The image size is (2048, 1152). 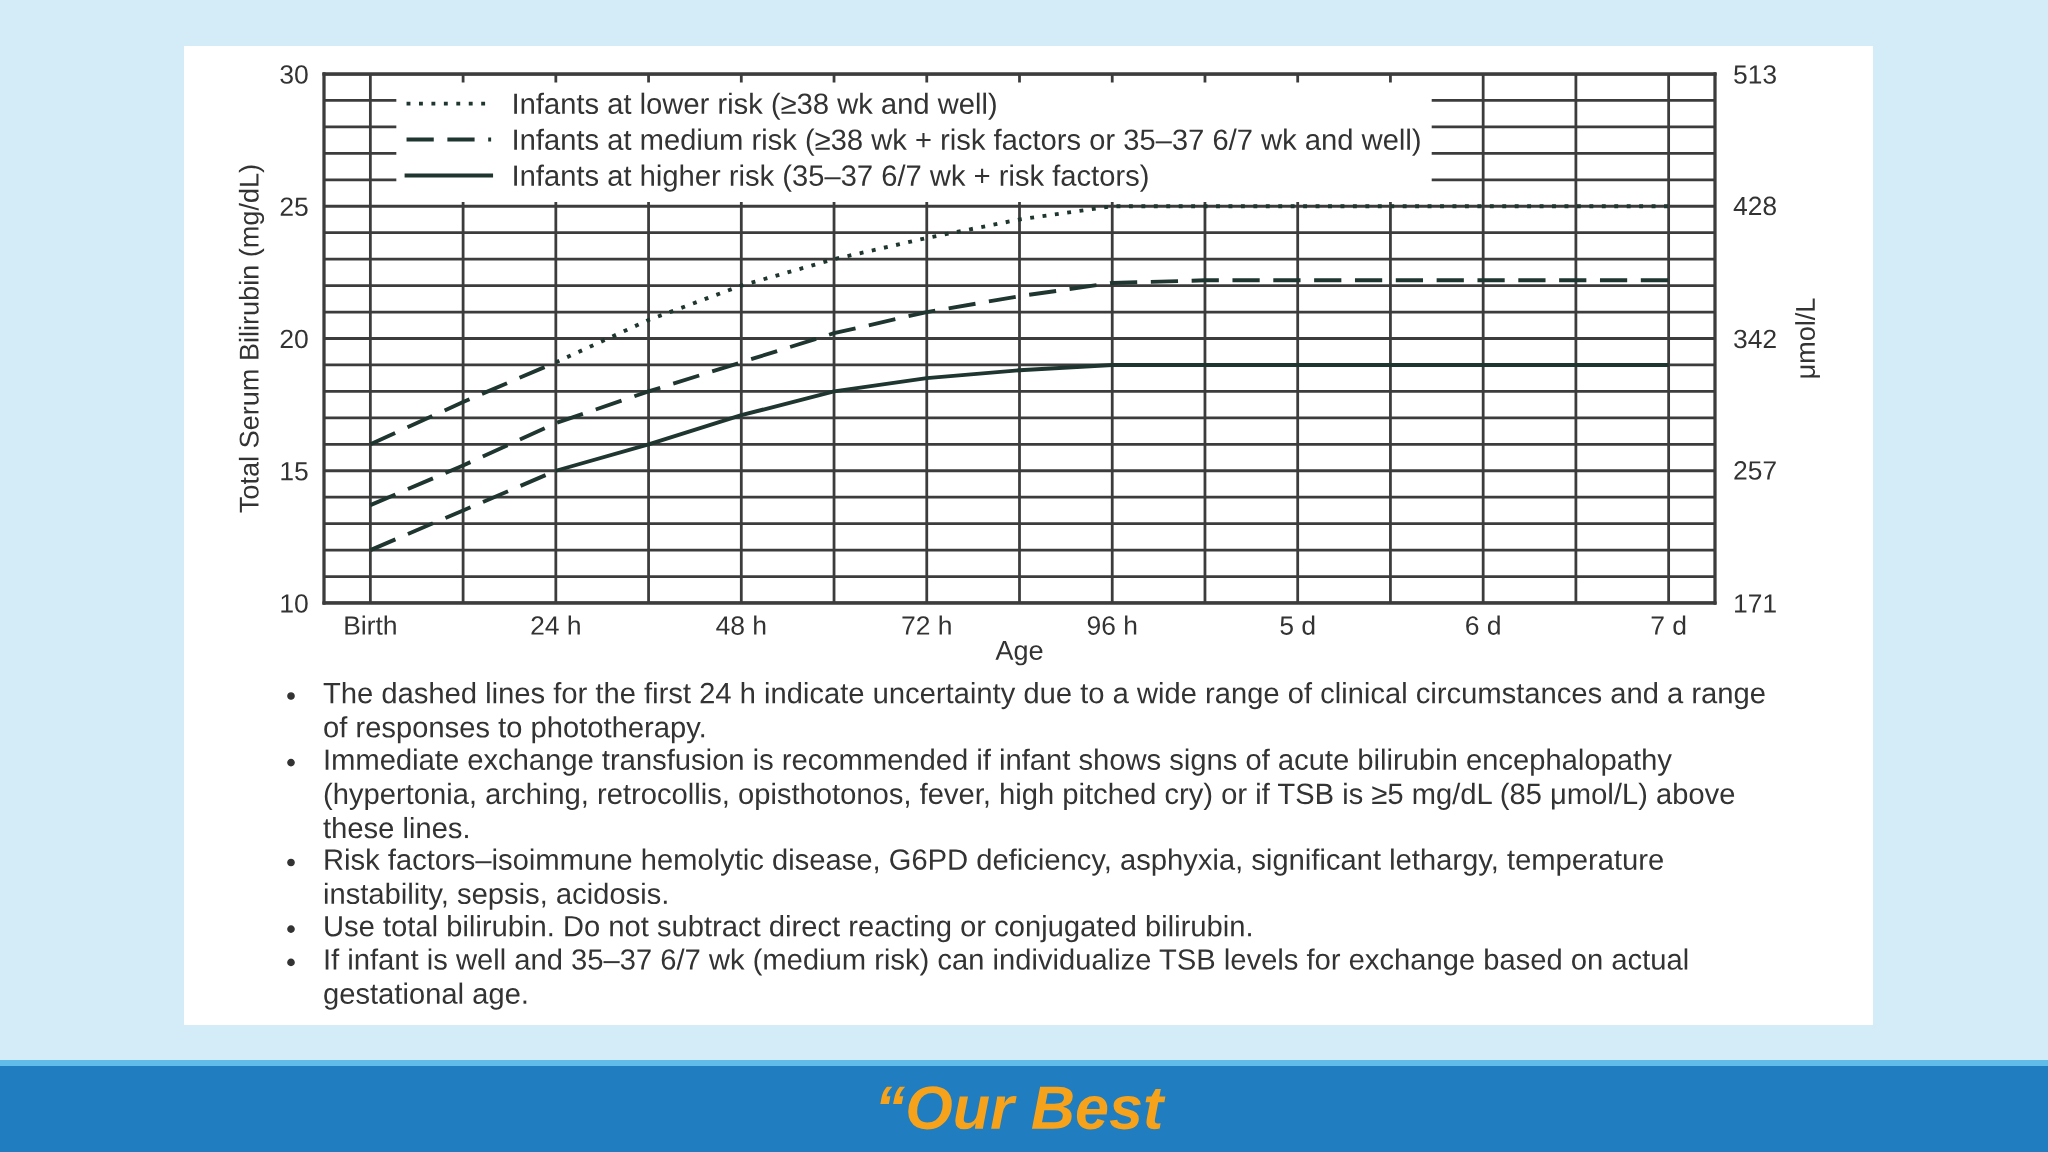 What do you see at coordinates (1019, 653) in the screenshot?
I see `x-axis-title: Age` at bounding box center [1019, 653].